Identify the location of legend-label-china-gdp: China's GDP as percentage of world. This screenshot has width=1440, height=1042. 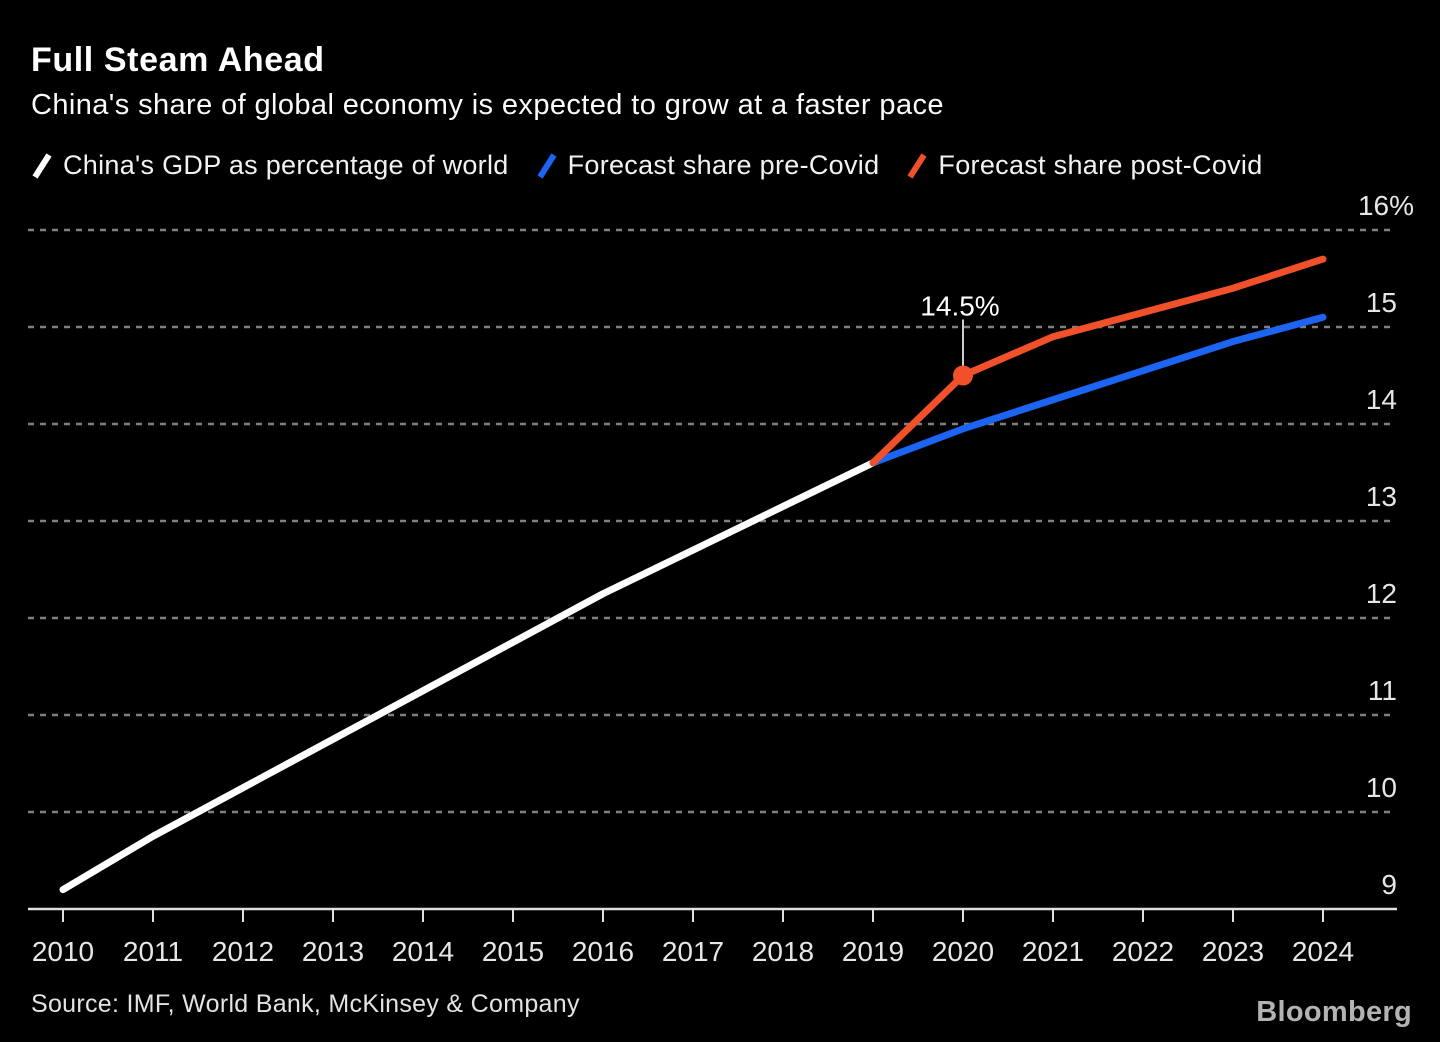
(286, 165).